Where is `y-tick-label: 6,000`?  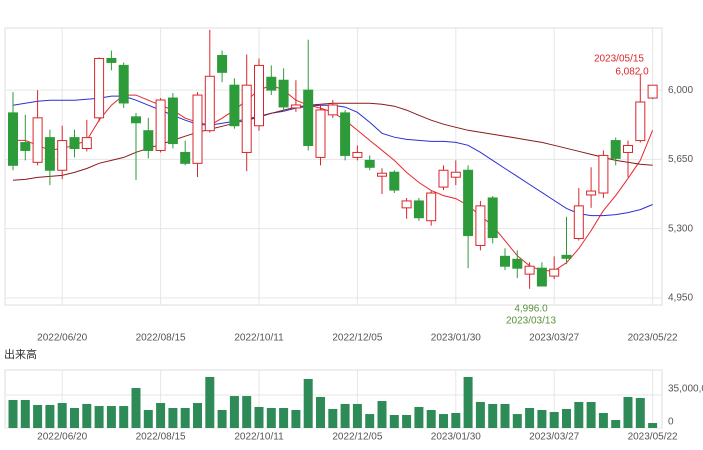
y-tick-label: 6,000 is located at coordinates (680, 90).